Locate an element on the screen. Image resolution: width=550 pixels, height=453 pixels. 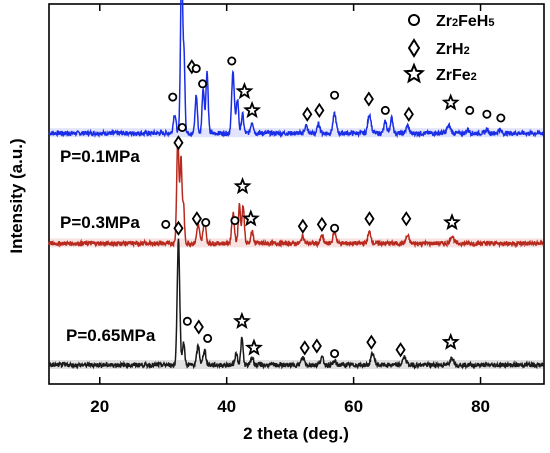
series-p-0-3mpa-marker-11-circle is located at coordinates (335, 228).